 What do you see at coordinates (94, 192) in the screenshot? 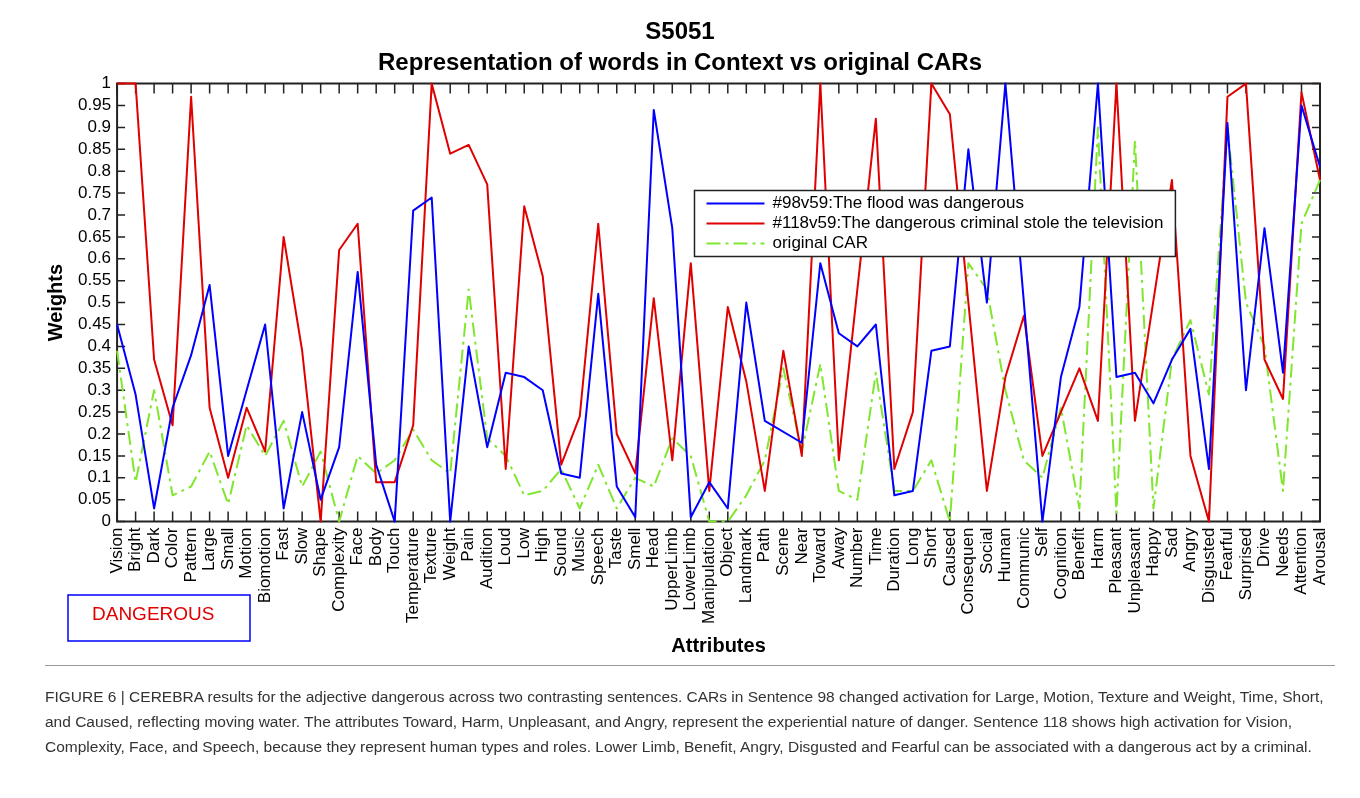
I see `y-tick-label: 0.75` at bounding box center [94, 192].